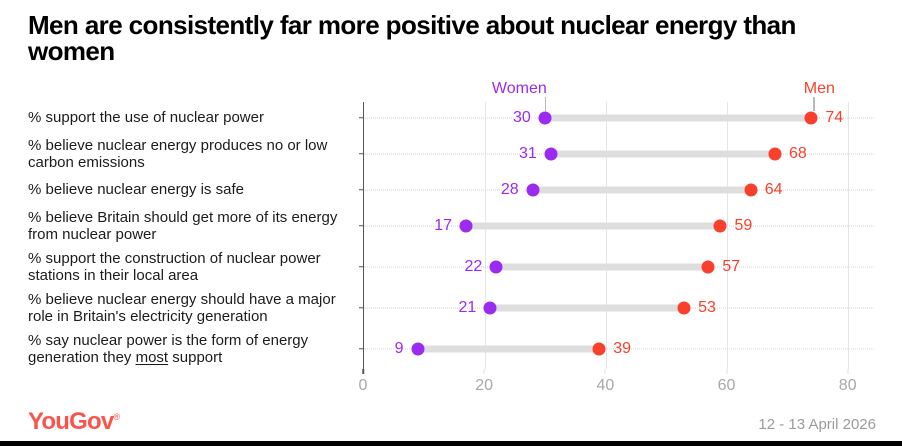 The width and height of the screenshot is (902, 446). I want to click on row-band: 28 64, so click(618, 190).